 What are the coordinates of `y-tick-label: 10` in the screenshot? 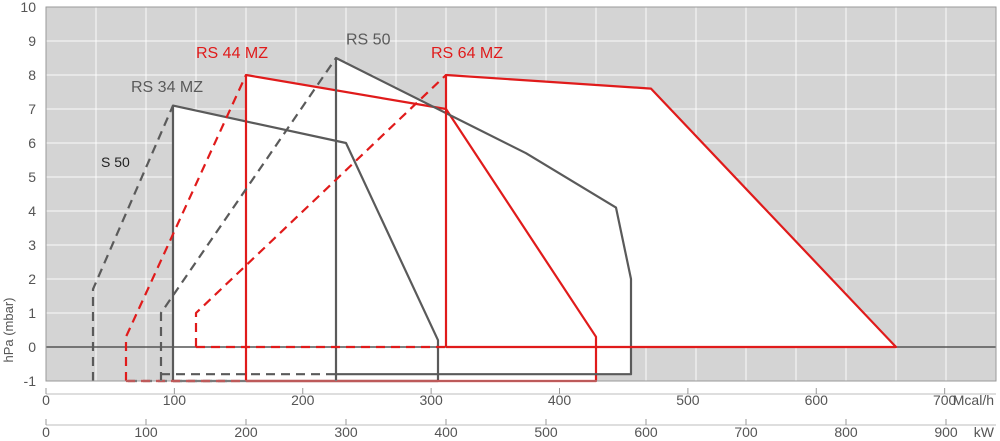 It's located at (28, 7).